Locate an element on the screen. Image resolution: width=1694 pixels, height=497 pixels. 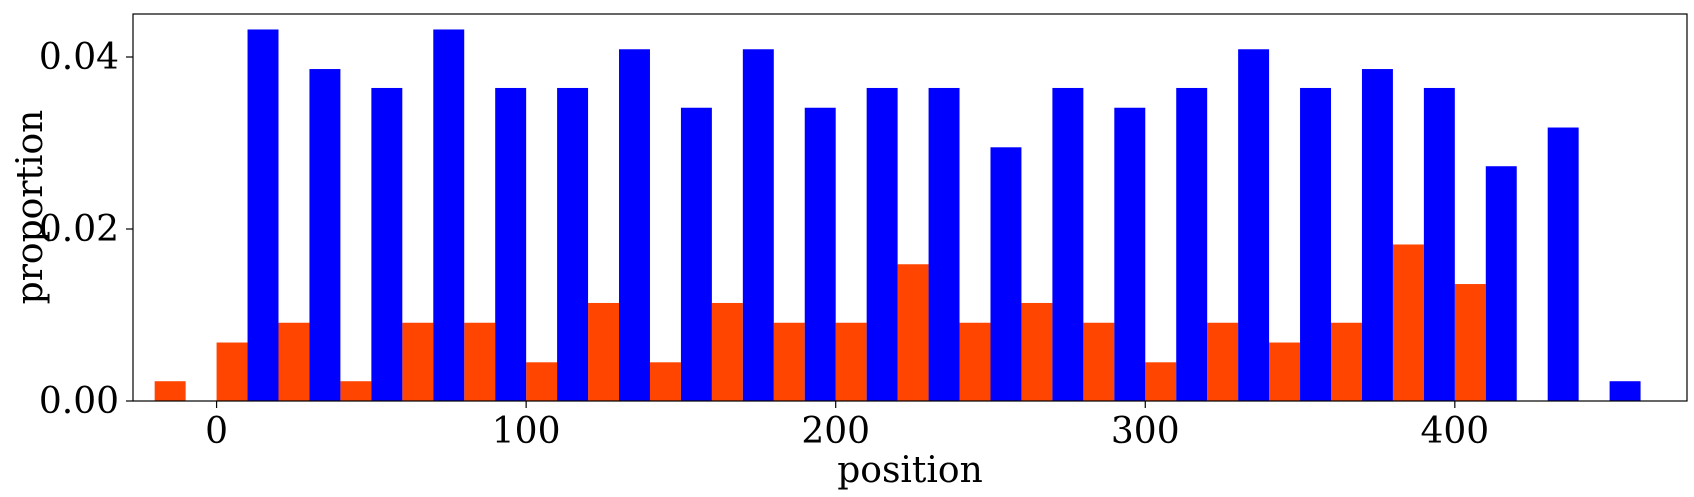
x-axis: 0 100 200 300 400 is located at coordinates (847, 426).